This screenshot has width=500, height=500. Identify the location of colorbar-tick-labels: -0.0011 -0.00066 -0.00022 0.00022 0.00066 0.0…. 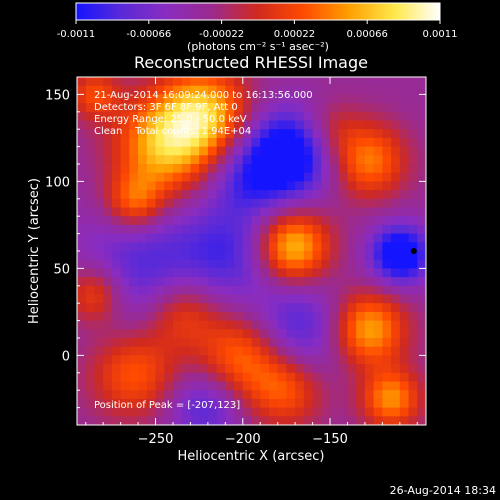
(257, 34).